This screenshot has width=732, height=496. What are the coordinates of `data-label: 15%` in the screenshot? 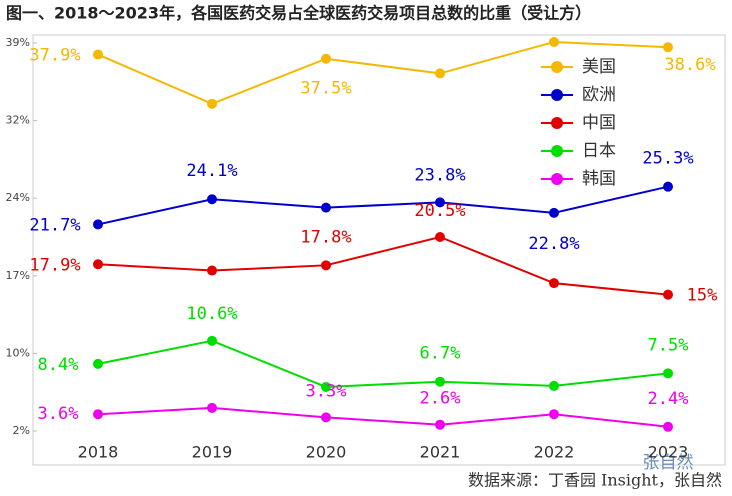 It's located at (702, 296).